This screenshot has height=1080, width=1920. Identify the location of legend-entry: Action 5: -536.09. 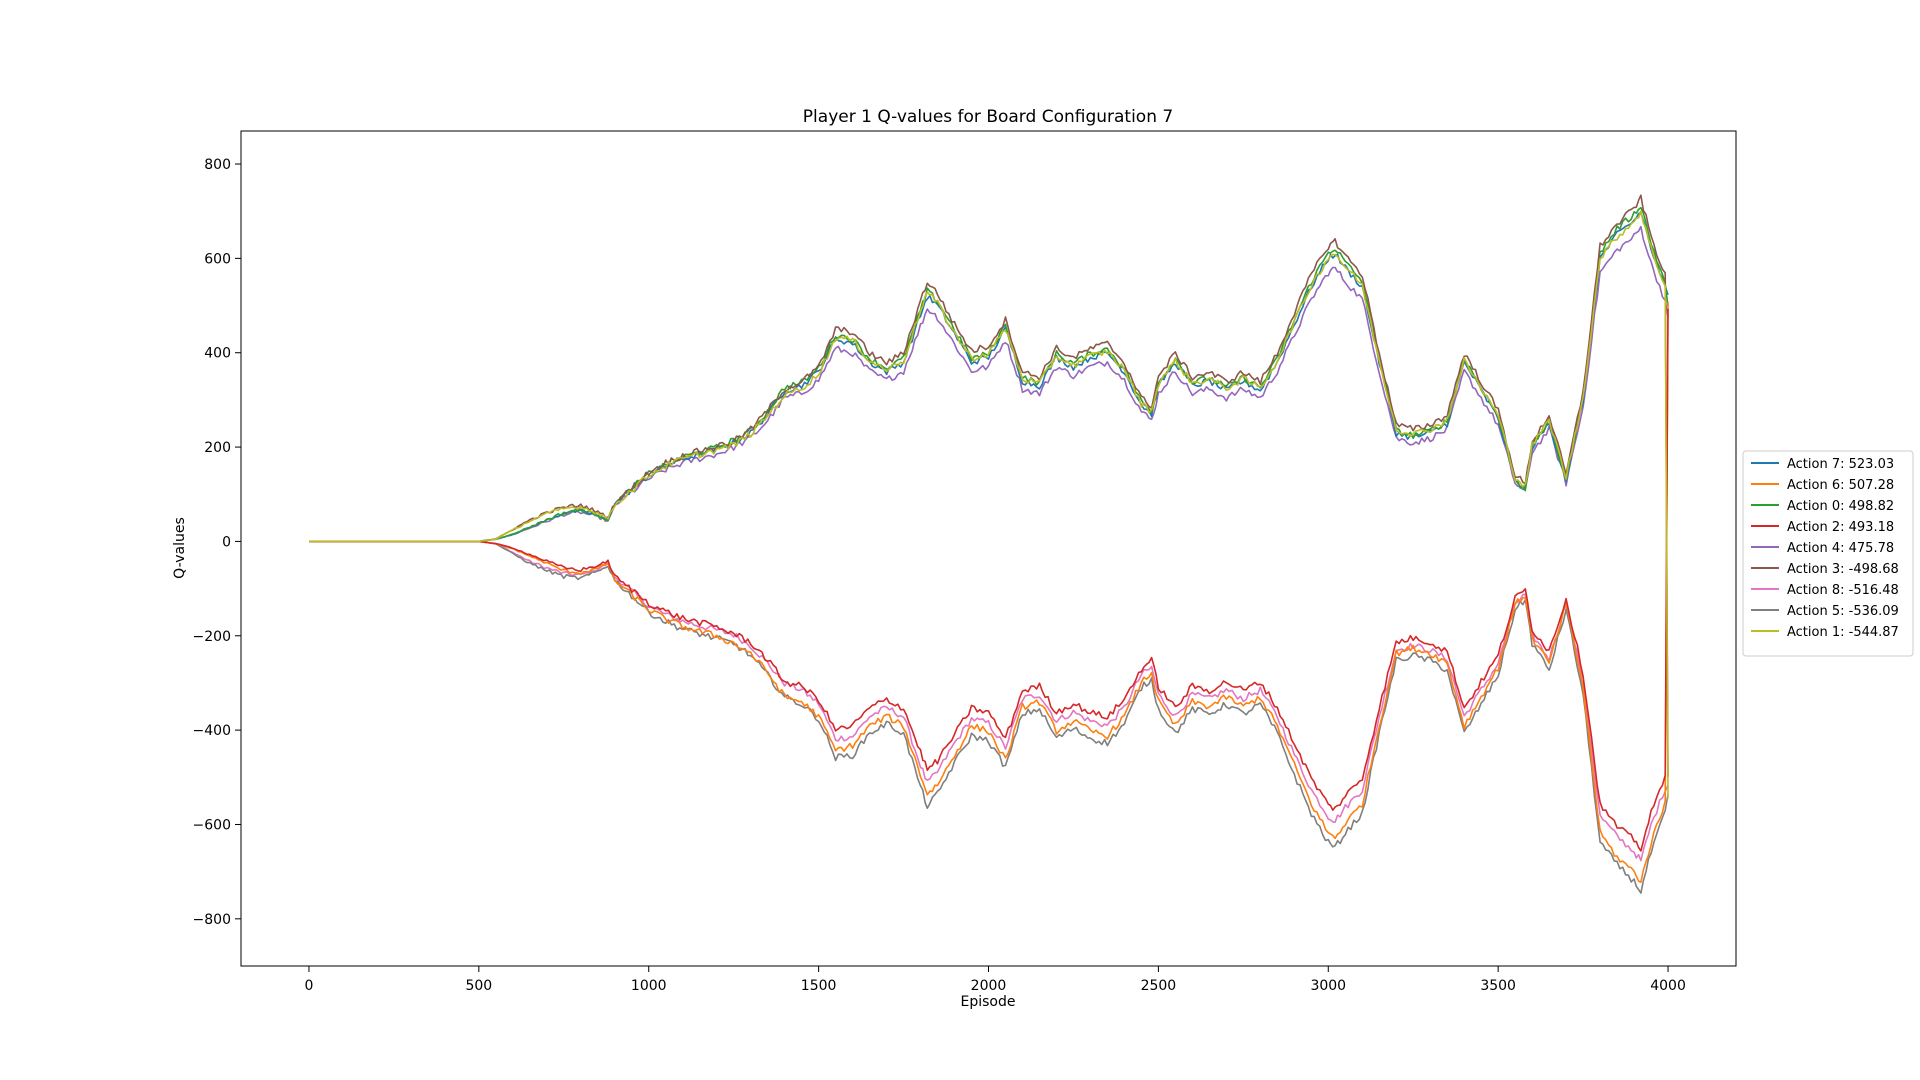
(1843, 611).